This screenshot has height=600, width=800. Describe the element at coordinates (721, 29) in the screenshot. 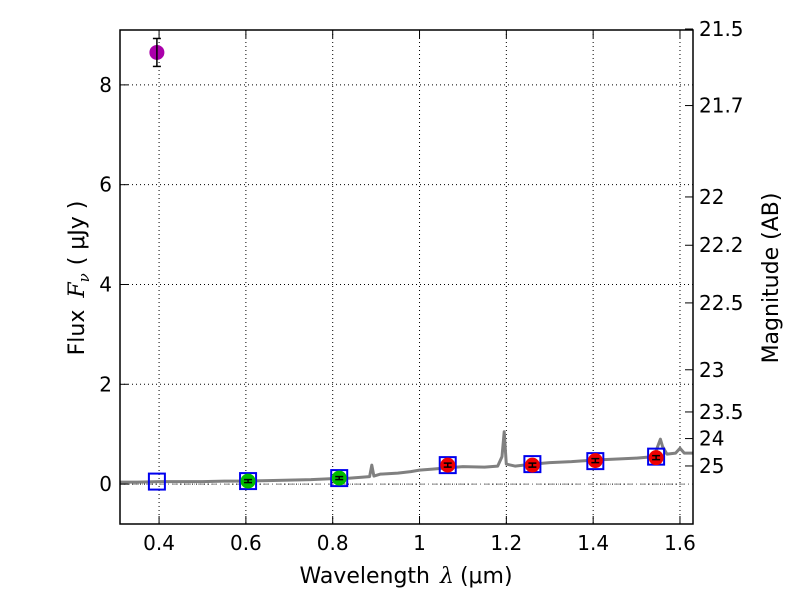

I see `mag-tick-label-0: 21.5` at that location.